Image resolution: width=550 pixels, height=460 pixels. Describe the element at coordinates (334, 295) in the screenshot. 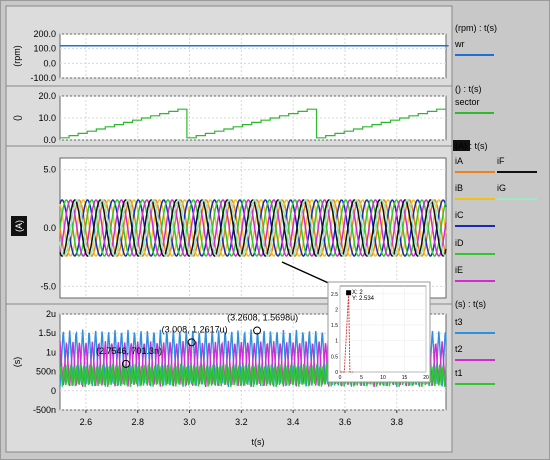

I see `inset-ytick-label: 2.5` at that location.